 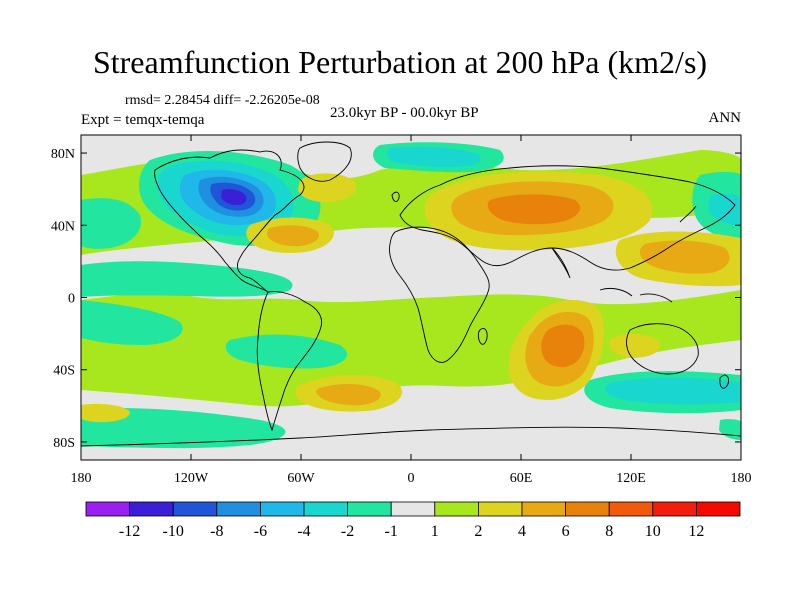 What do you see at coordinates (71, 299) in the screenshot?
I see `y-tick-label: 0` at bounding box center [71, 299].